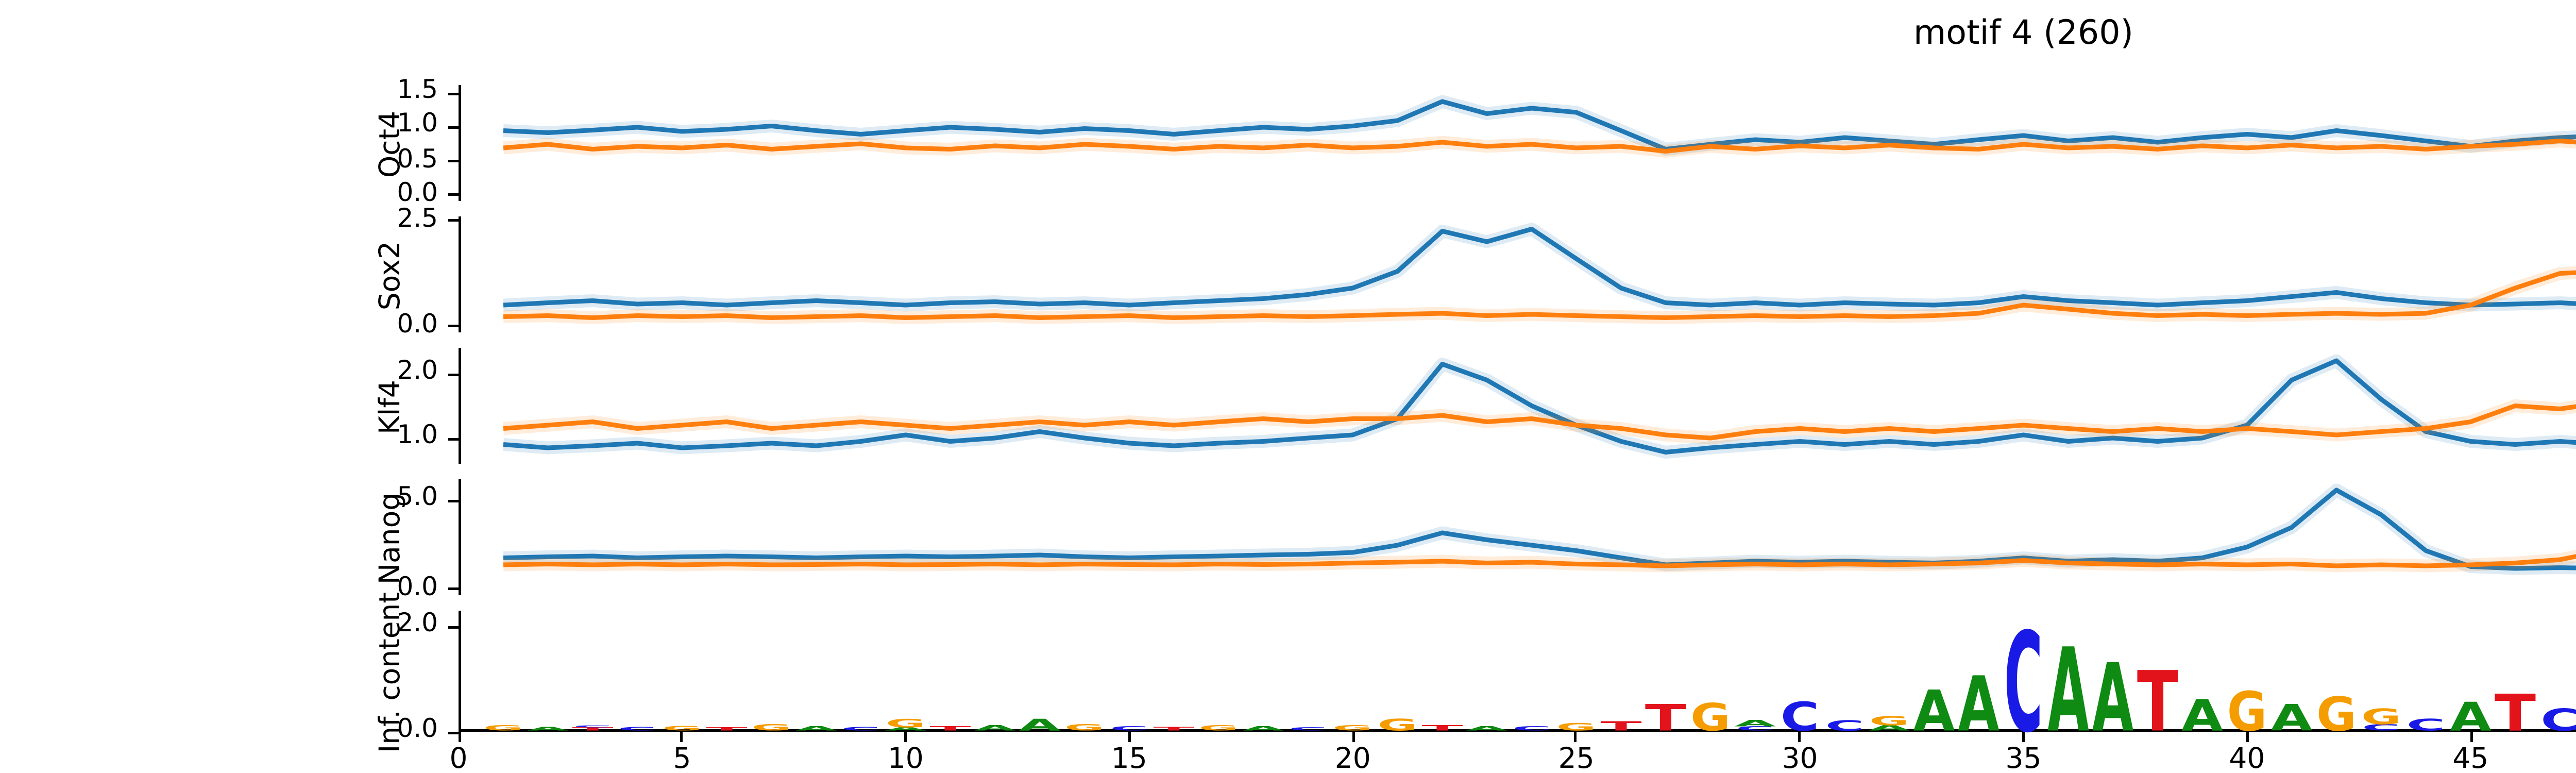  I want to click on logo-letter-C-pos24: C, so click(1531, 728).